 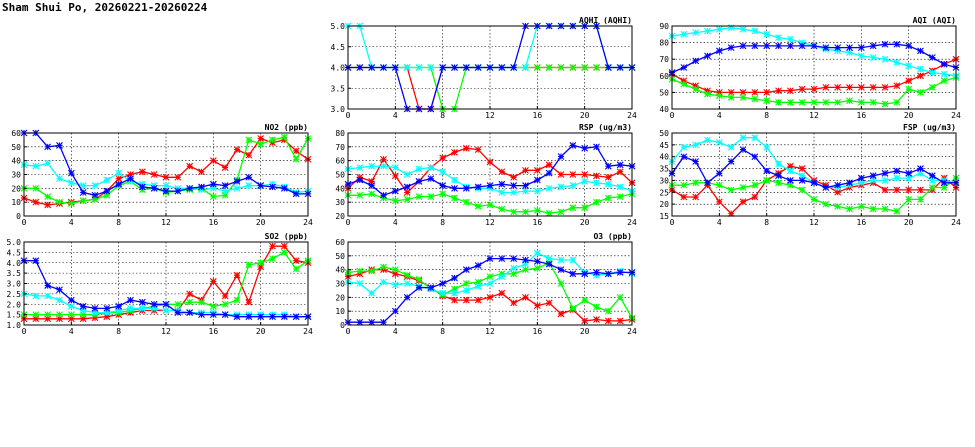 What do you see at coordinates (16, 188) in the screenshot?
I see `y-tick-label: 20` at bounding box center [16, 188].